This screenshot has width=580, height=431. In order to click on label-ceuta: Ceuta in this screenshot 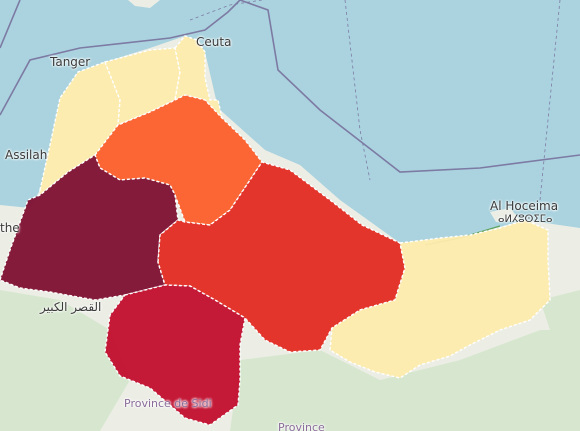, I will do `click(214, 42)`.